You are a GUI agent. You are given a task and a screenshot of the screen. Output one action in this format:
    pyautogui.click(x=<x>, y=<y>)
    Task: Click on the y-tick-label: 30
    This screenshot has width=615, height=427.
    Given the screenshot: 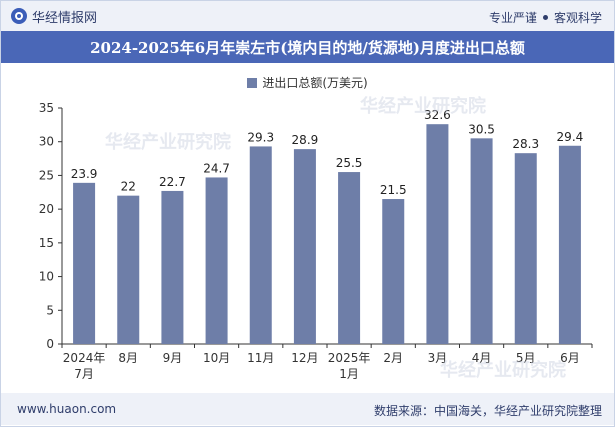 What is the action you would take?
    pyautogui.click(x=46, y=142)
    